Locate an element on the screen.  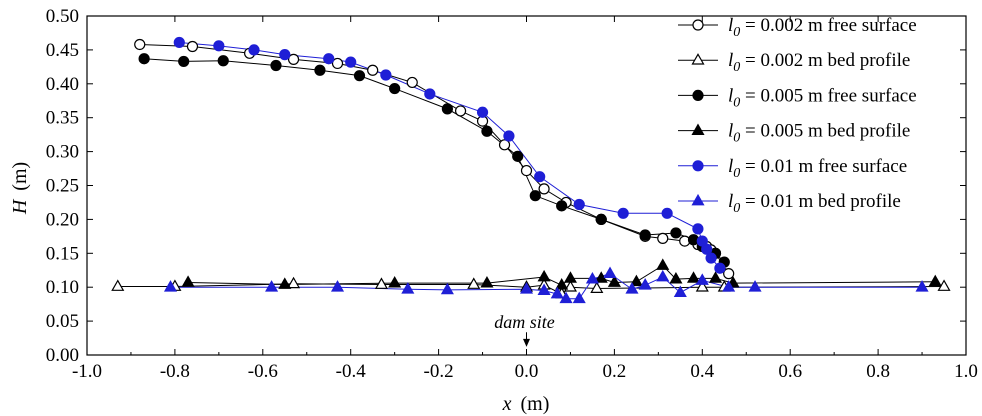
x-tick-label: -0.4 is located at coordinates (351, 371).